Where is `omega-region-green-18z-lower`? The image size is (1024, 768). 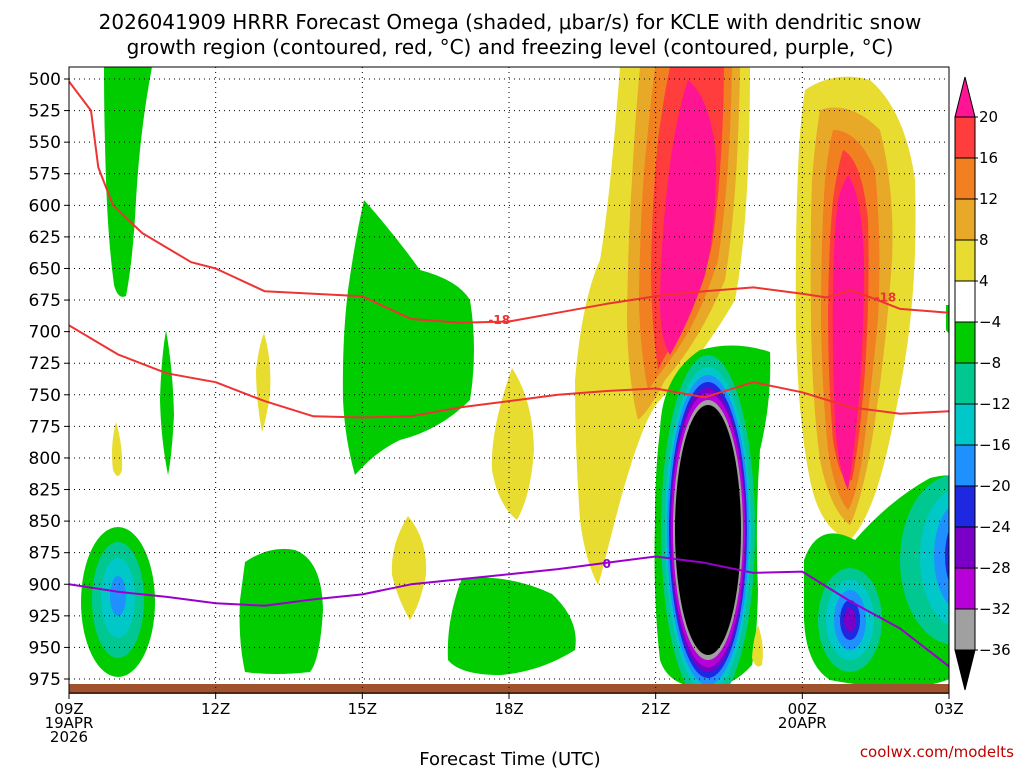 omega-region-green-18z-lower is located at coordinates (511, 626).